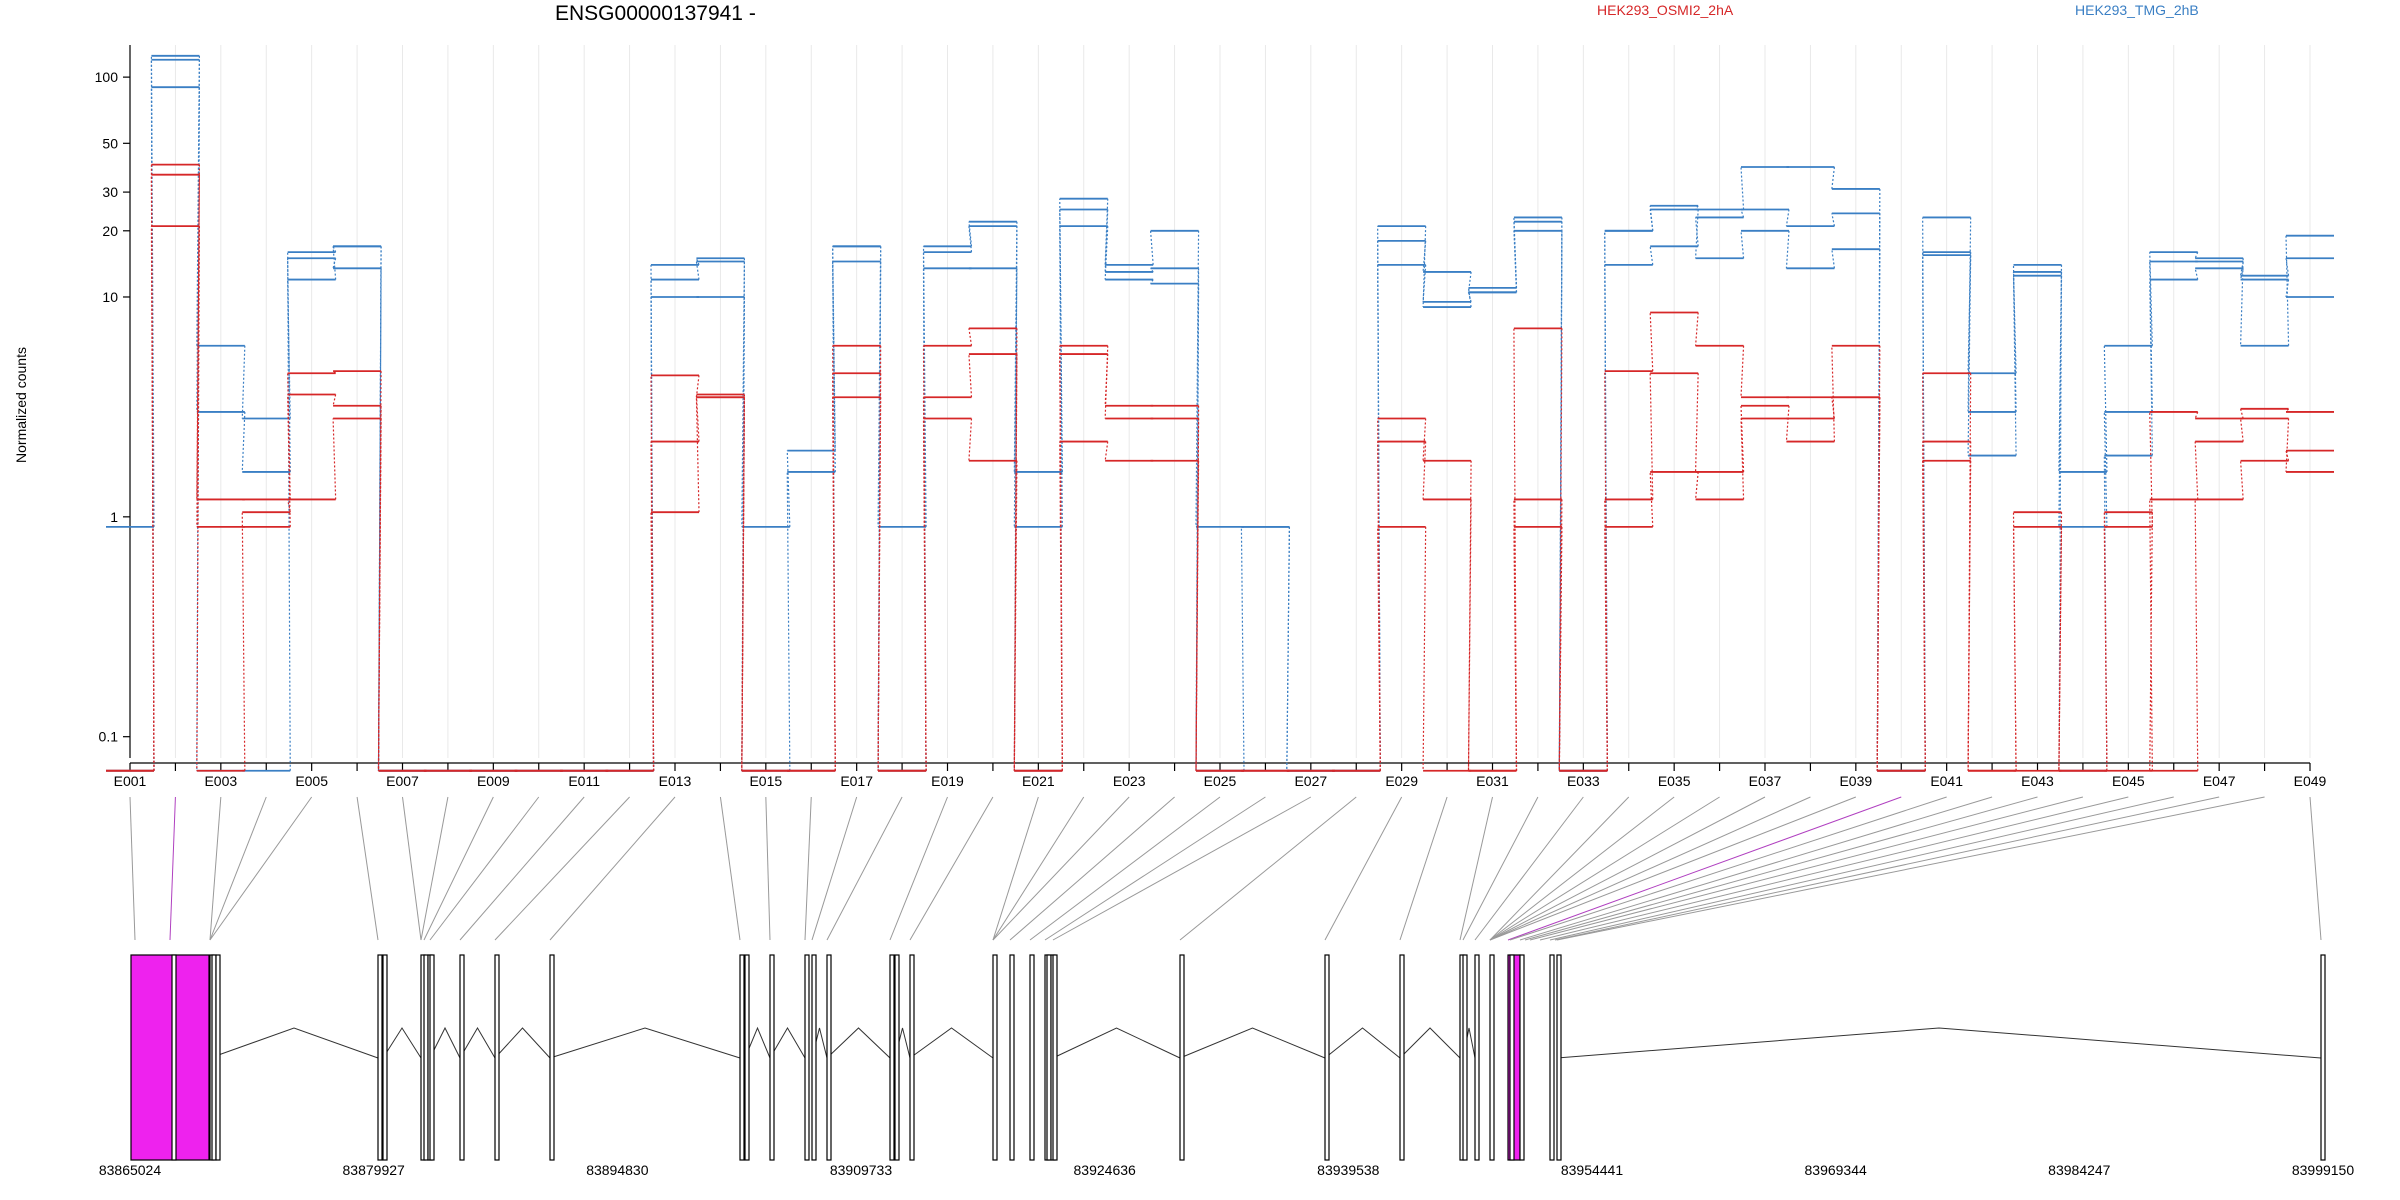 The height and width of the screenshot is (1200, 2400). I want to click on exon-connectors, so click(1225, 868).